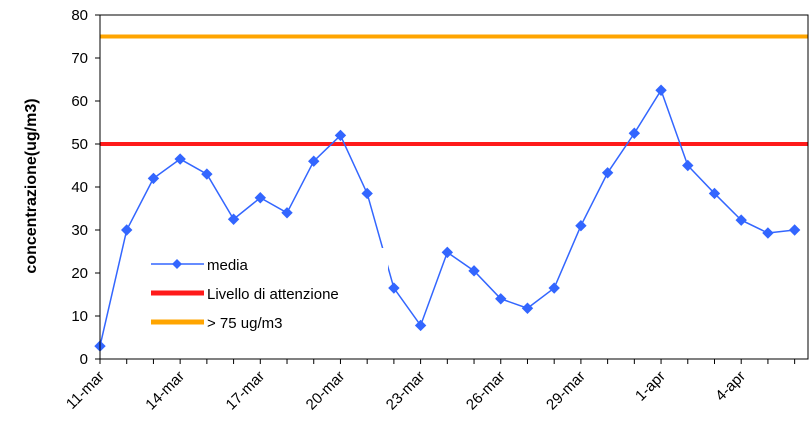 The image size is (811, 443). Describe the element at coordinates (85, 390) in the screenshot. I see `x-tick-label: 11-mar` at that location.